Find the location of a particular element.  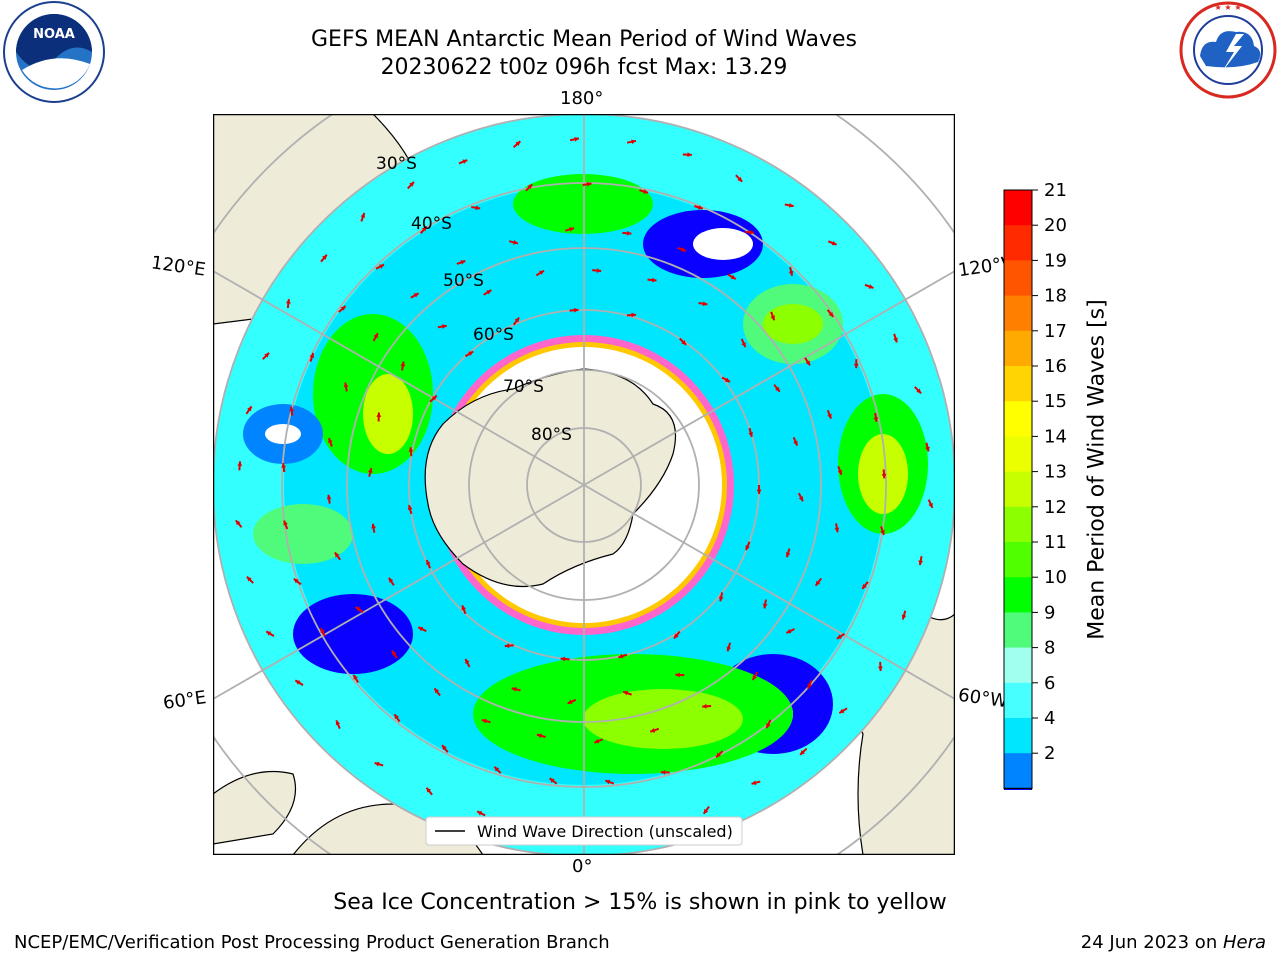

colorbar-tick-label: 21 is located at coordinates (1055, 191).